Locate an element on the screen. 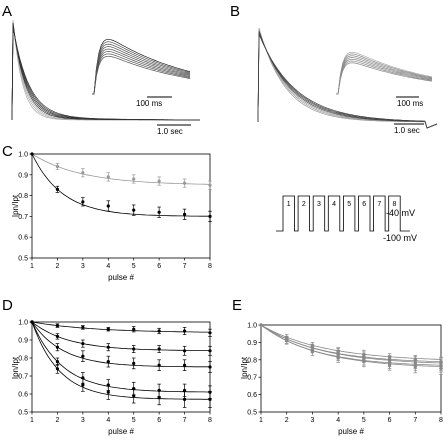 This screenshot has height=440, width=448. protocol-top-level-label: -40 mV is located at coordinates (400, 213).